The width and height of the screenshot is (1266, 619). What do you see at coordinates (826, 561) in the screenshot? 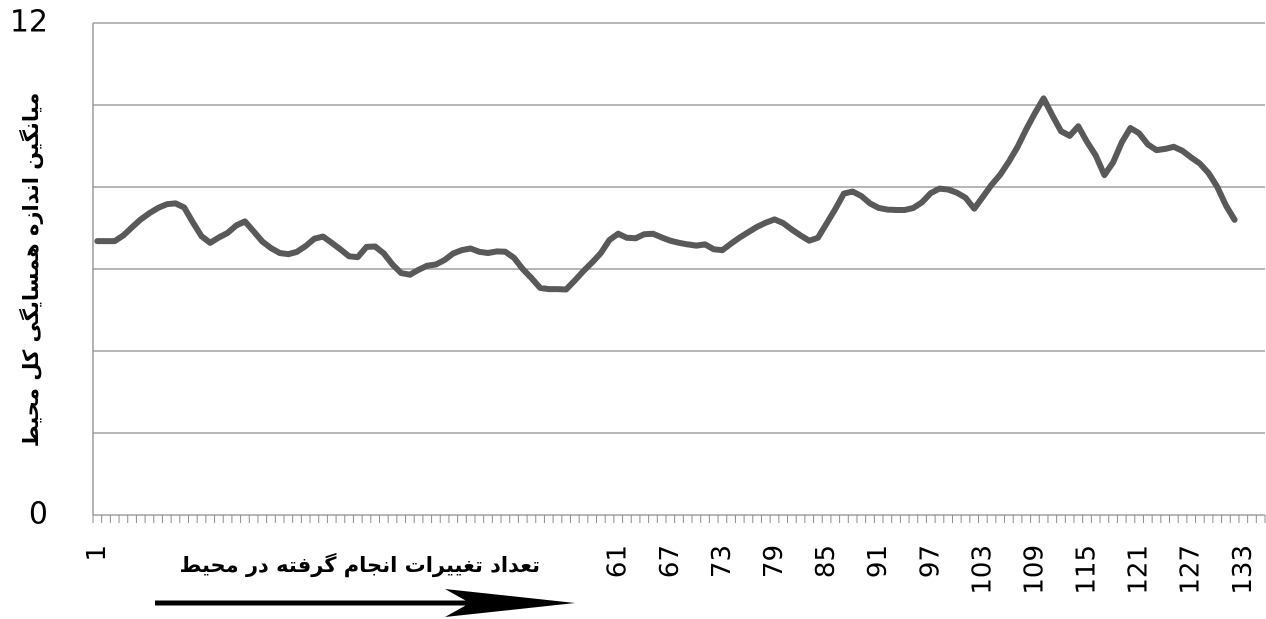
I see `x-tick-label: 85` at bounding box center [826, 561].